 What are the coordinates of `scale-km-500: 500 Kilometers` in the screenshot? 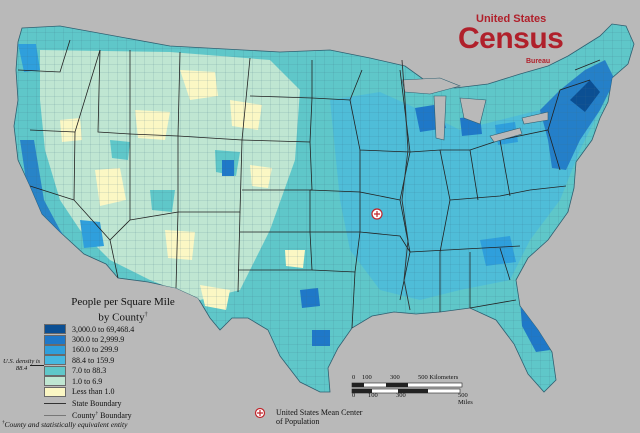 It's located at (438, 377).